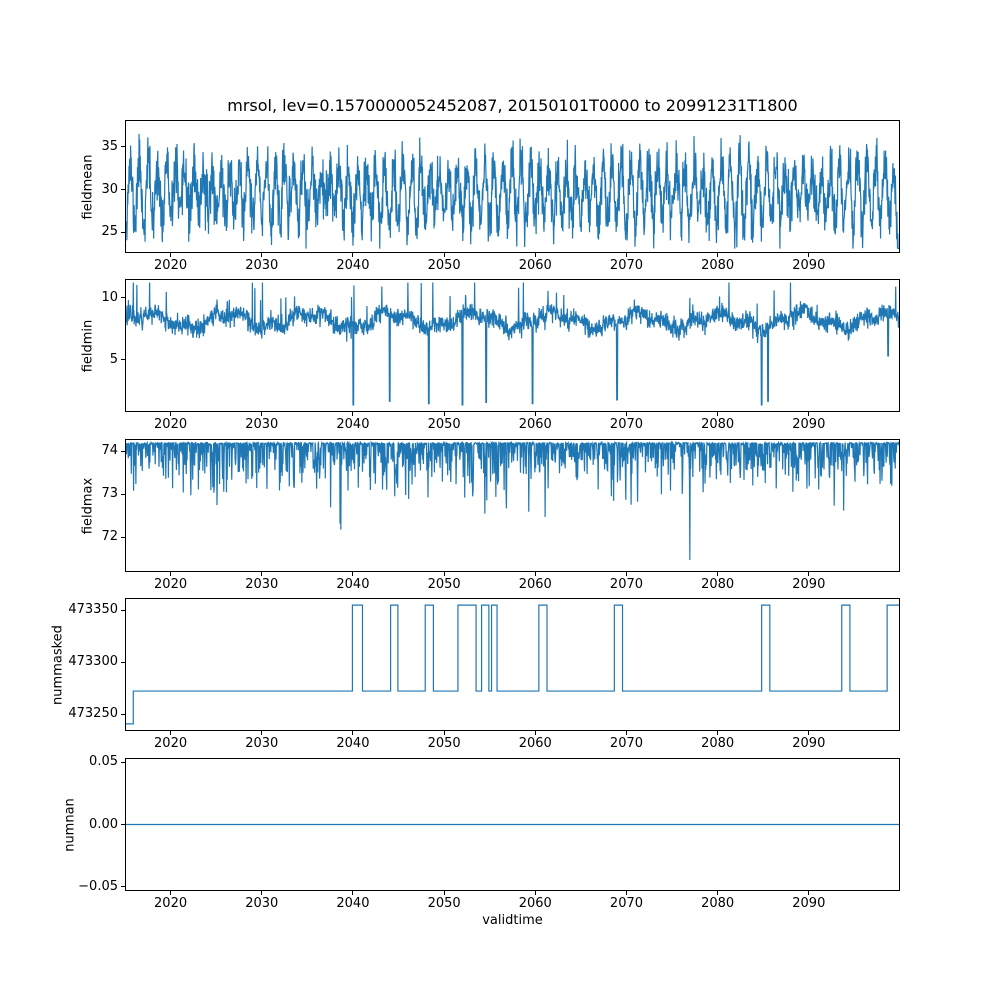  What do you see at coordinates (512, 500) in the screenshot?
I see `plot-area-fieldmax` at bounding box center [512, 500].